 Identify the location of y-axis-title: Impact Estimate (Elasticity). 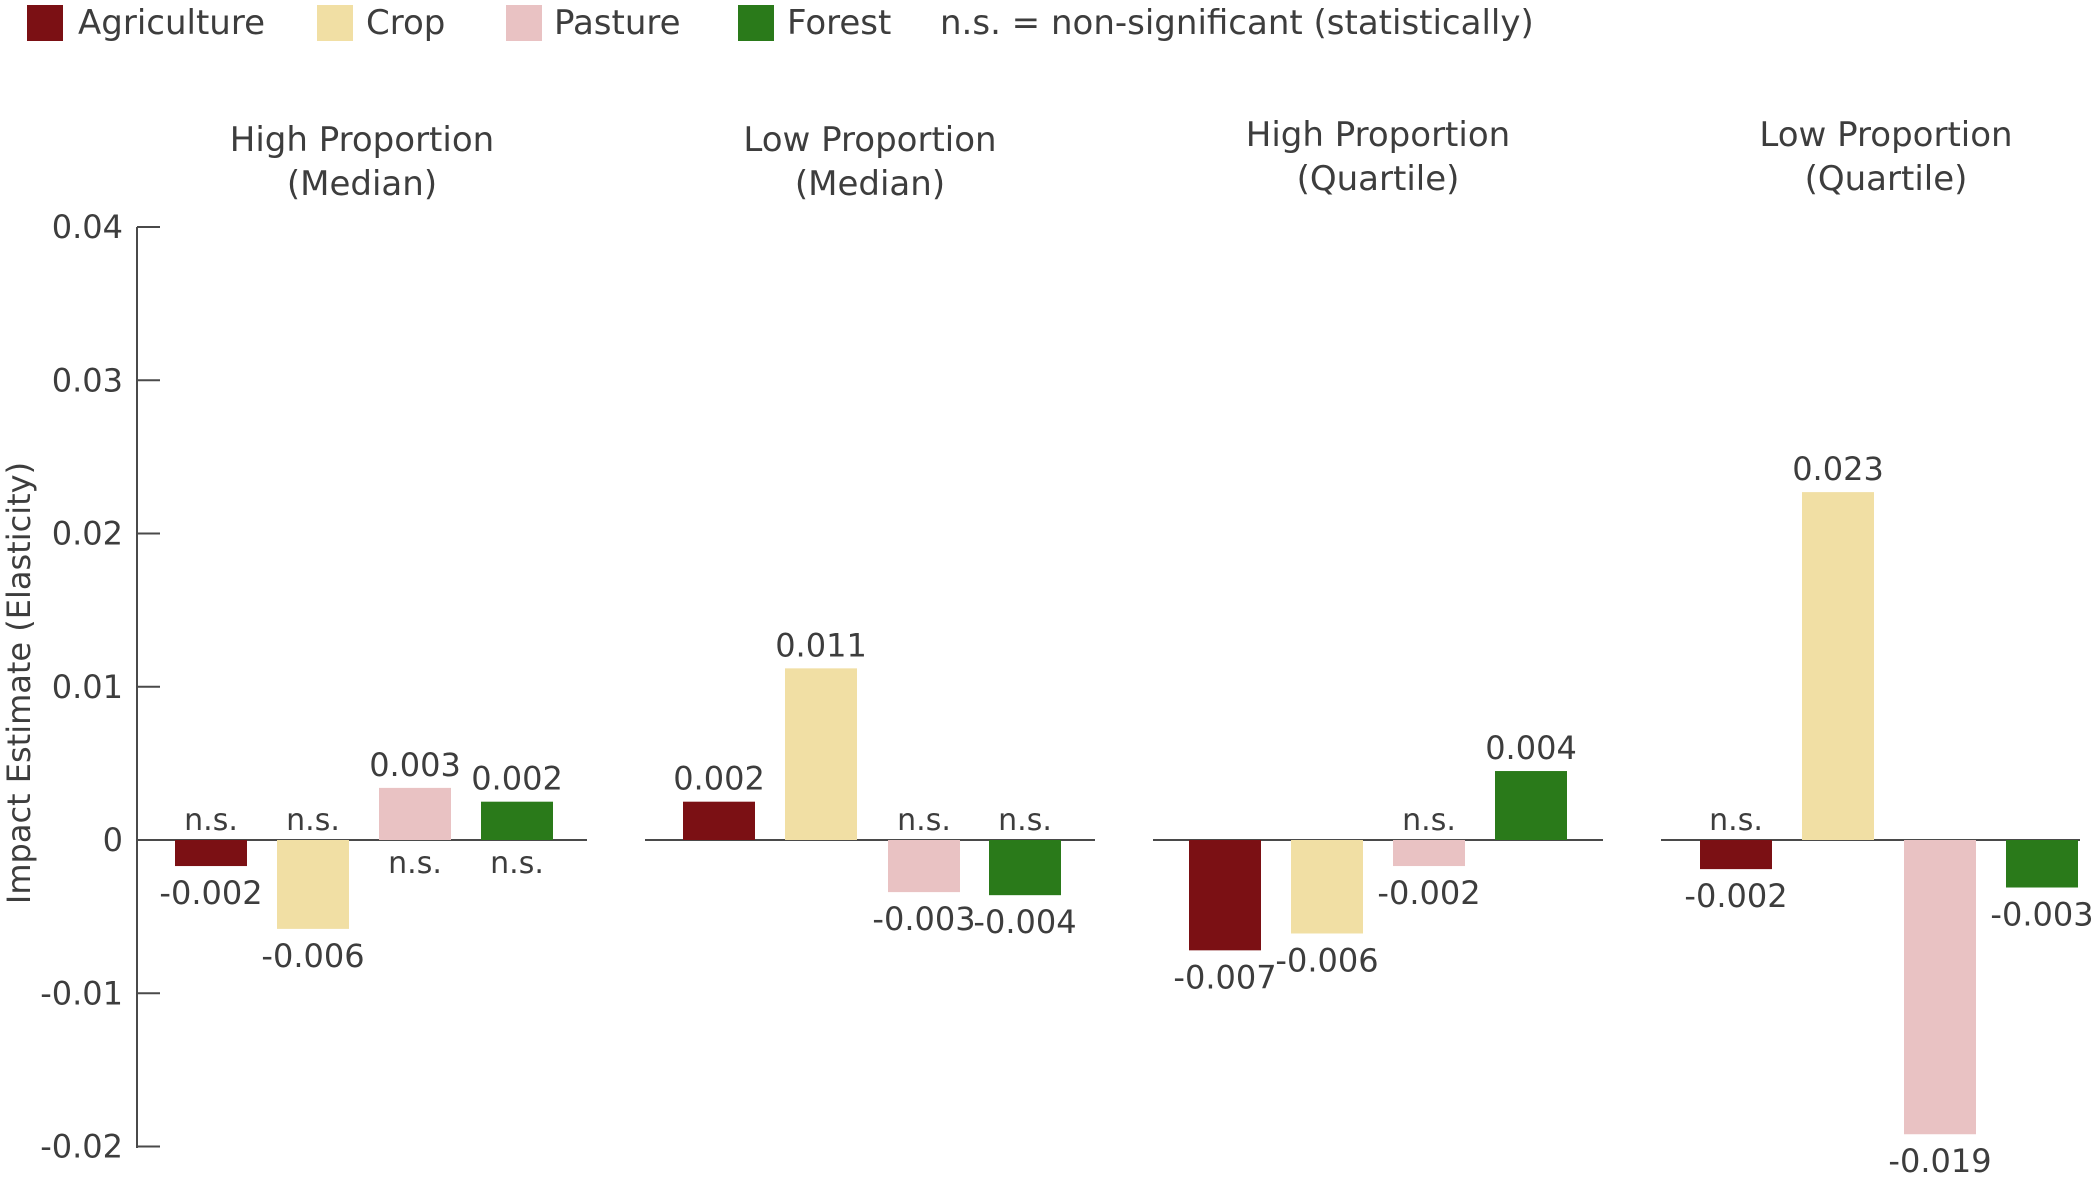
(19, 683).